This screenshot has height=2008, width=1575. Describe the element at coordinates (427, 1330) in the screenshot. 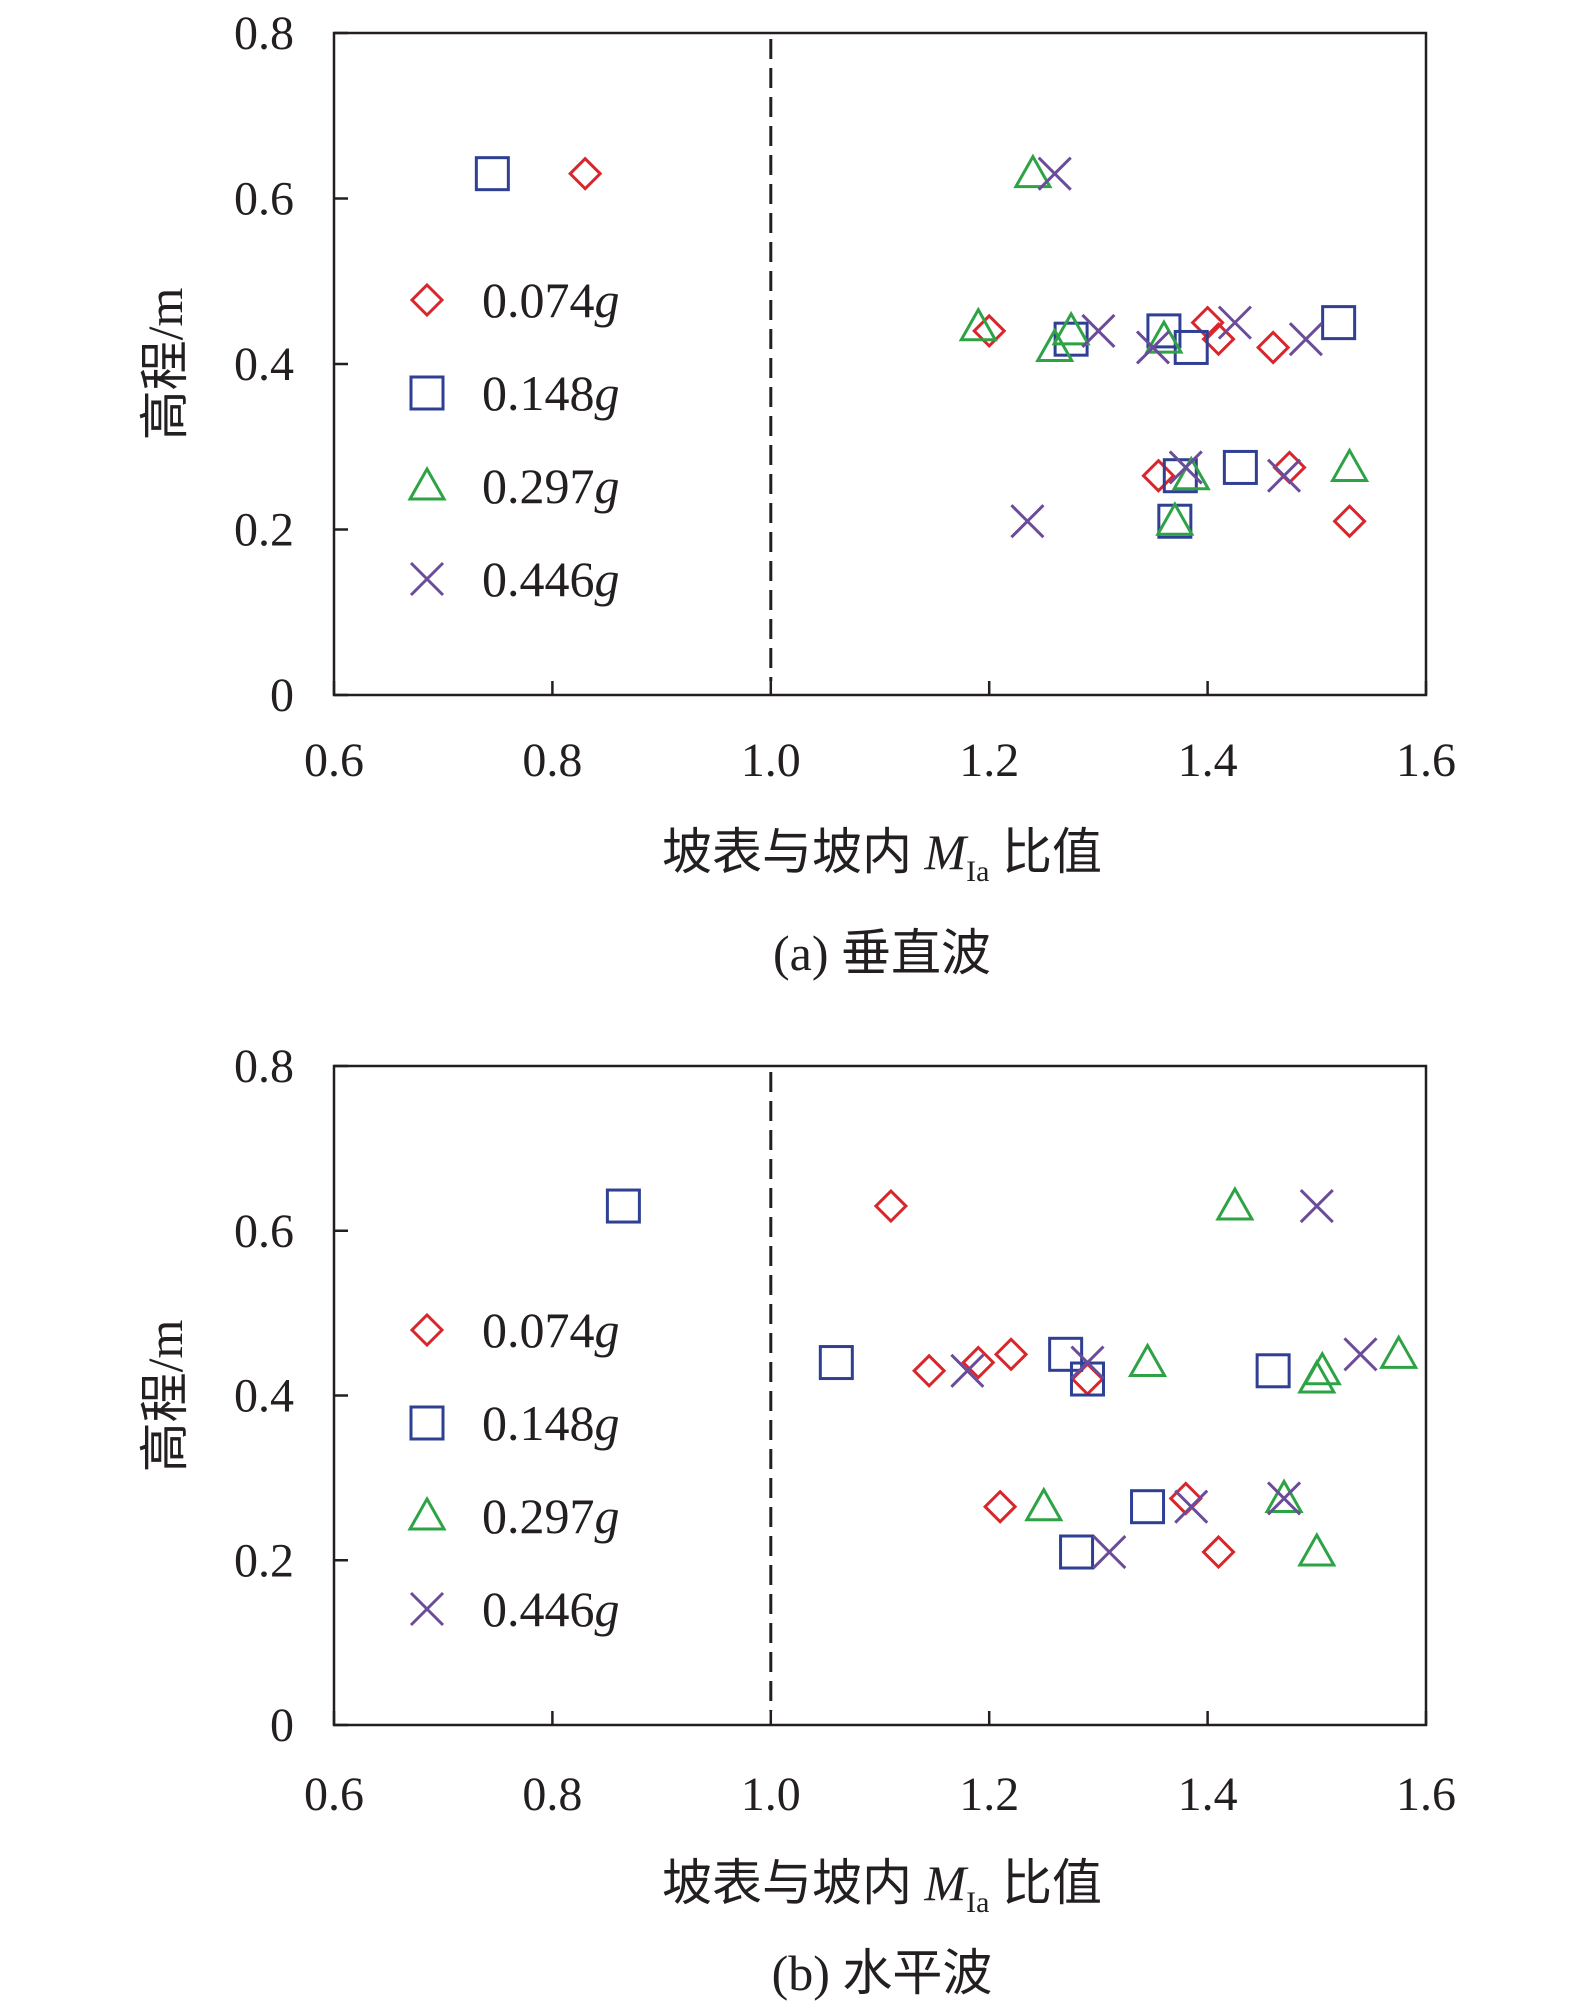

I see `legend-marker-diamond` at that location.